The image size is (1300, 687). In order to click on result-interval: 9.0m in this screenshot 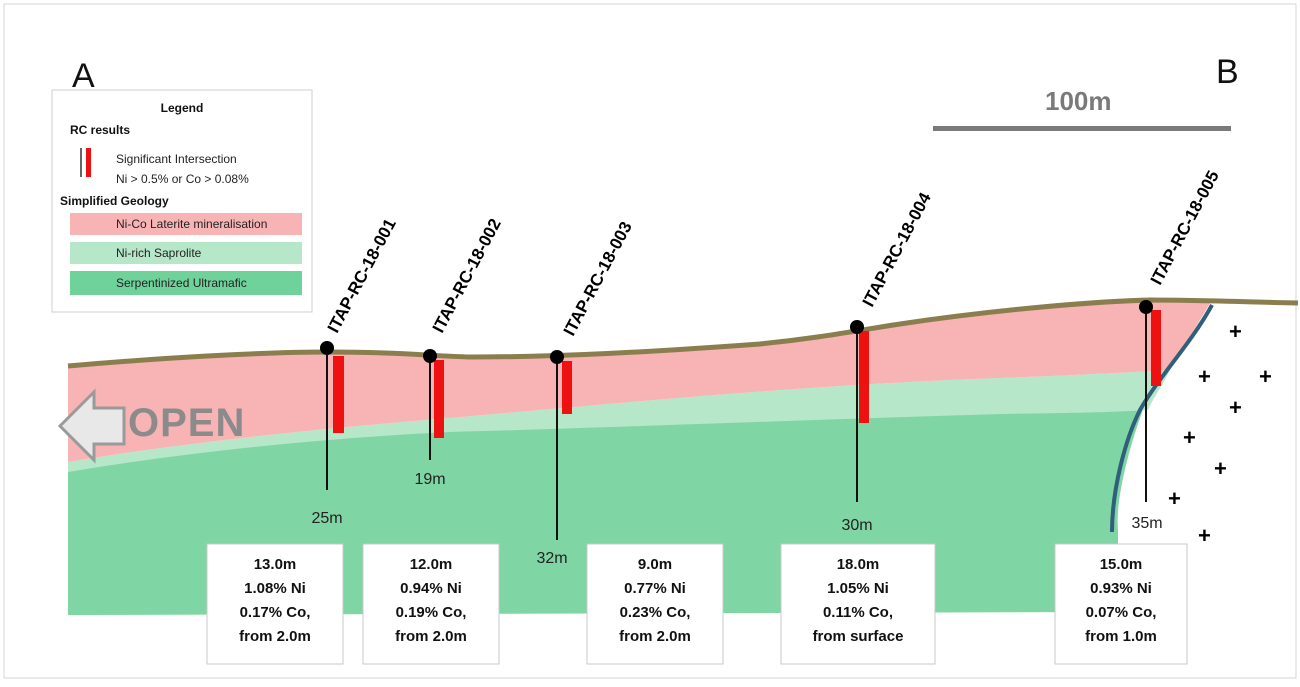, I will do `click(655, 564)`.